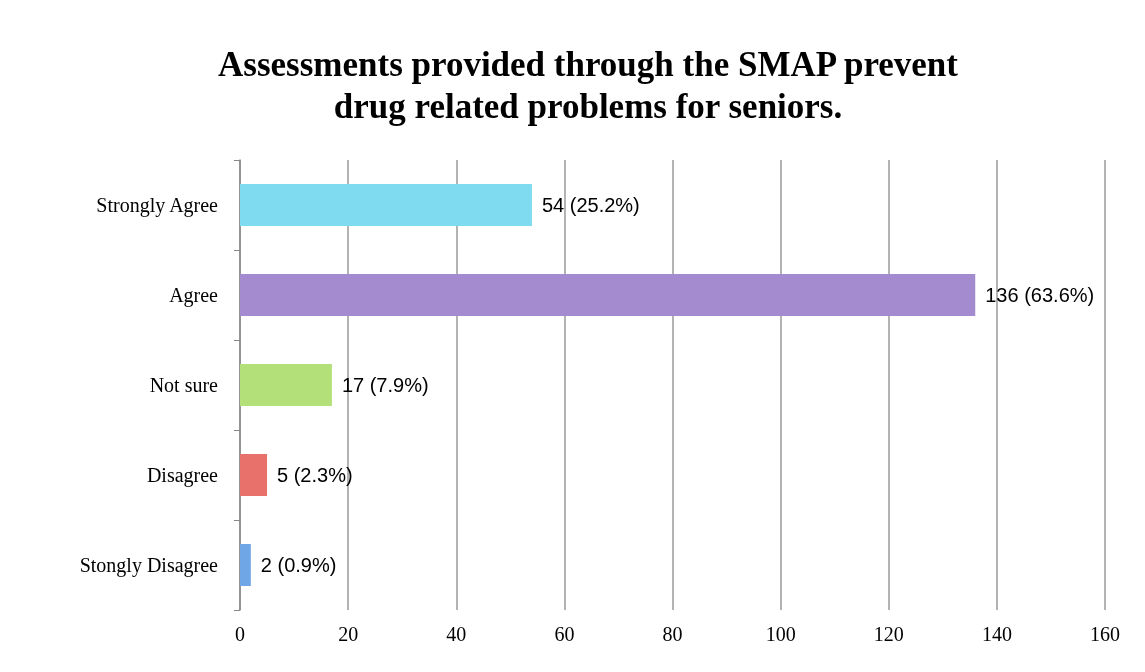 The width and height of the screenshot is (1145, 672). Describe the element at coordinates (456, 634) in the screenshot. I see `x-tick-label: 40` at that location.